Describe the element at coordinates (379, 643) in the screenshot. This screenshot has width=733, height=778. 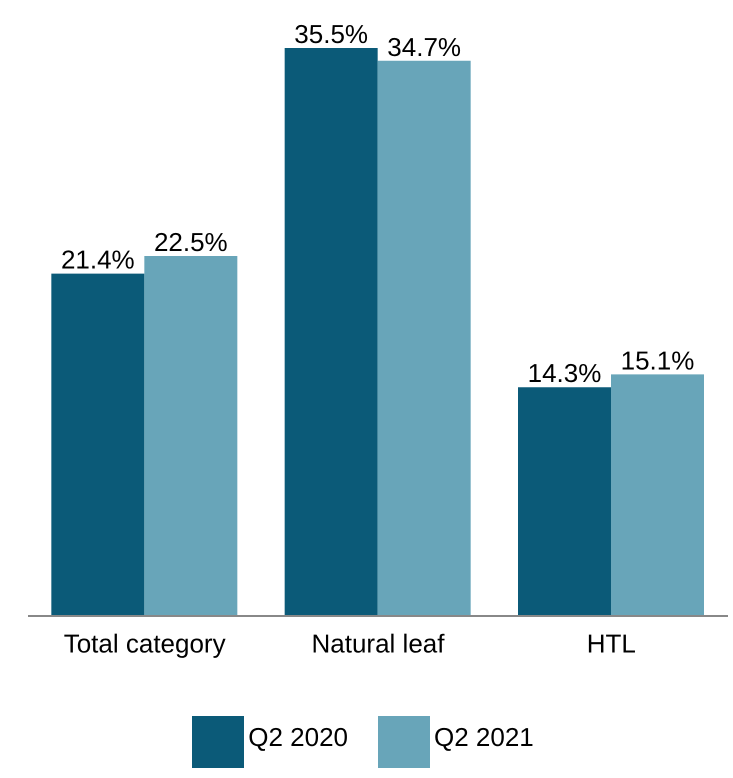
I see `x-tick-label: Natural leaf` at that location.